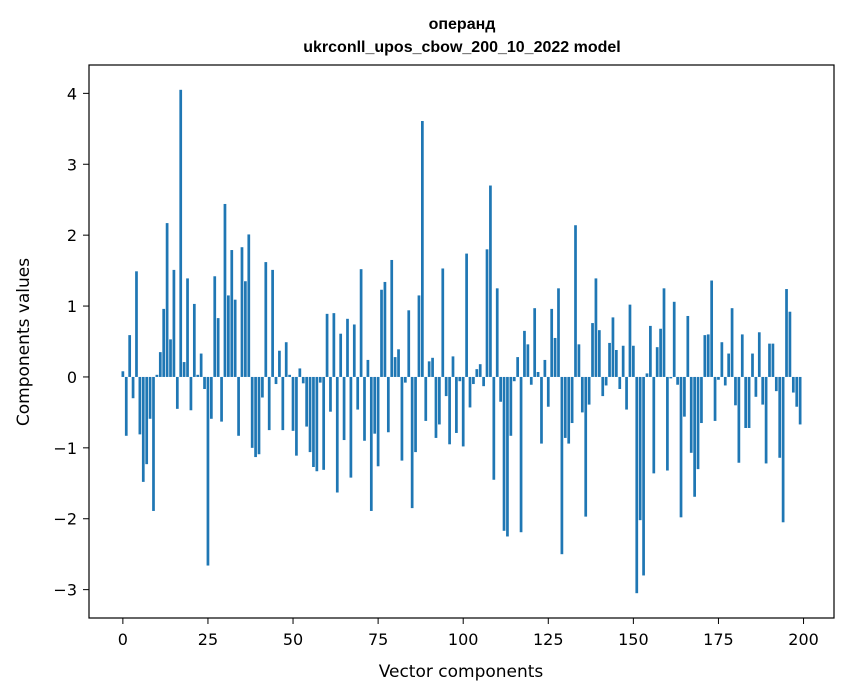  Describe the element at coordinates (72, 93) in the screenshot. I see `y-tick-label: 4` at that location.